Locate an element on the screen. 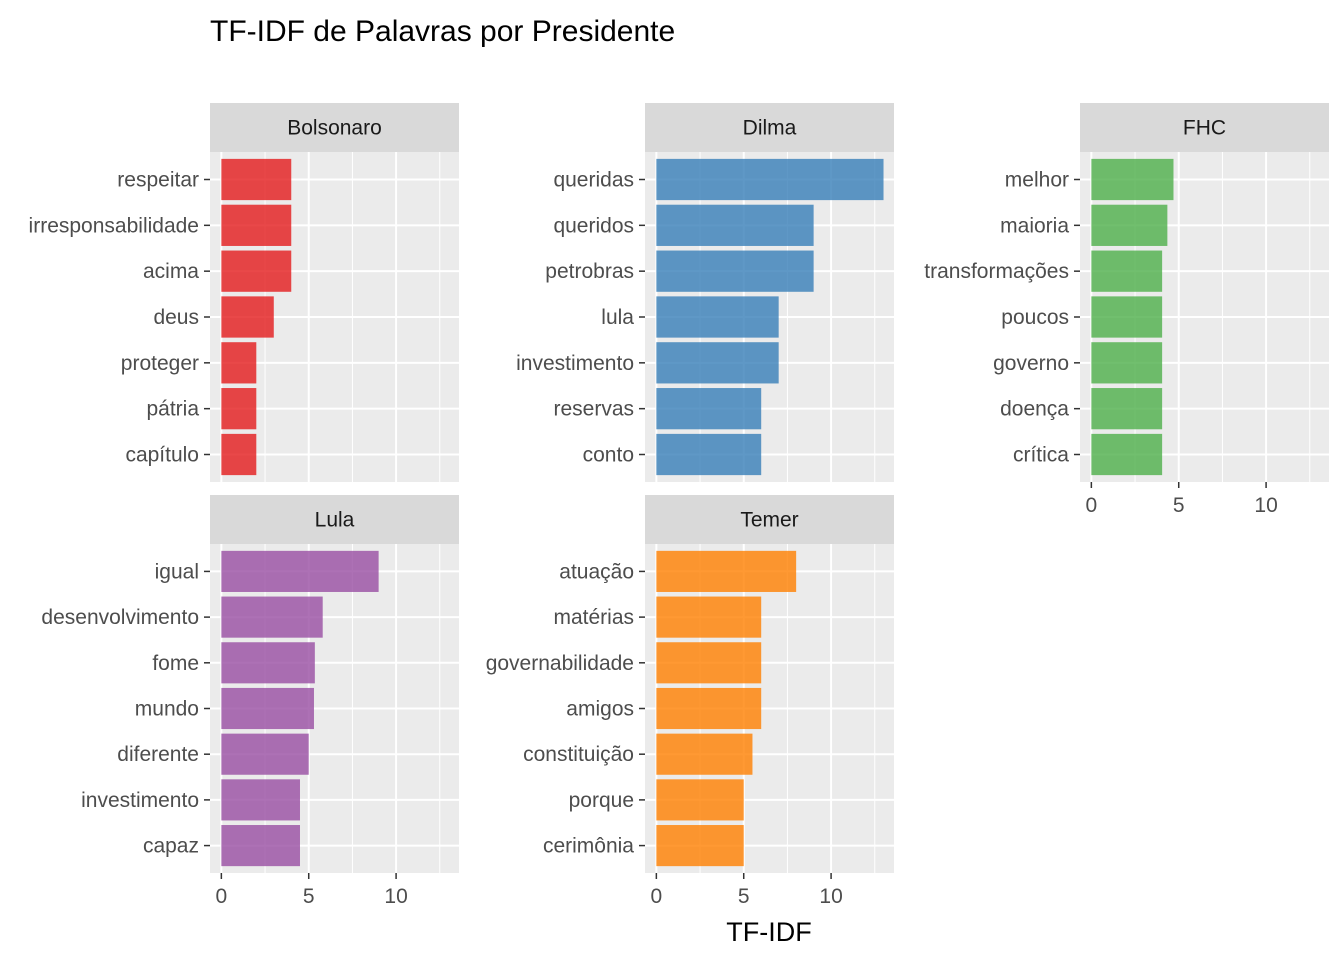 The height and width of the screenshot is (960, 1344). y-tick-label: reservas is located at coordinates (593, 409).